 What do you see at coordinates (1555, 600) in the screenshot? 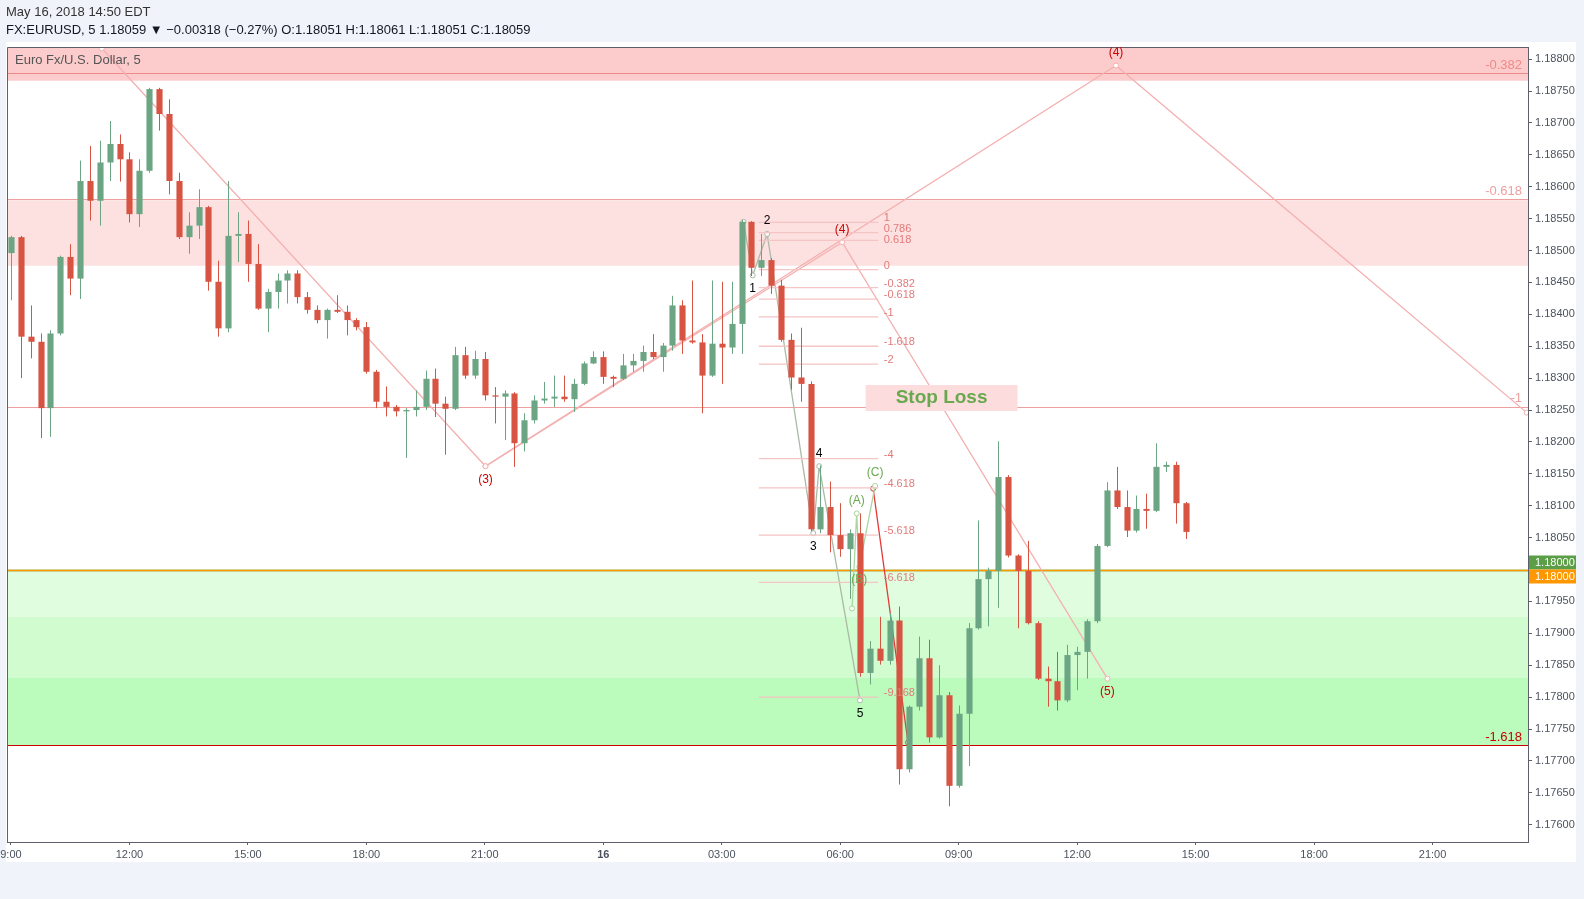
I see `y-tick-label: 1.17950` at bounding box center [1555, 600].